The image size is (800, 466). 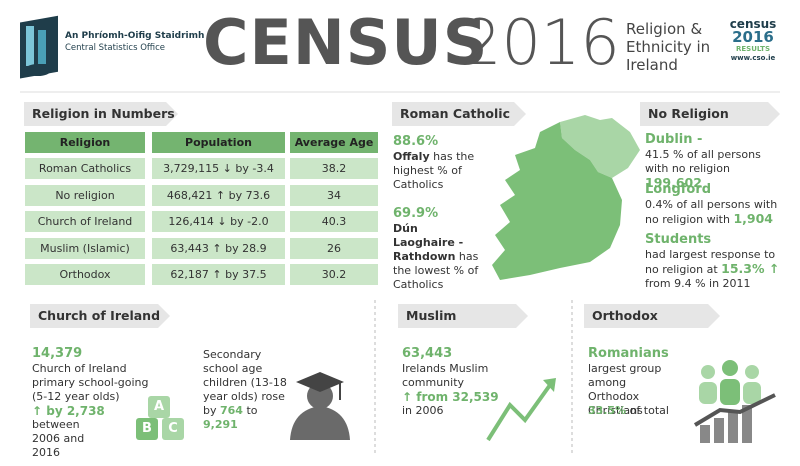 What do you see at coordinates (334, 142) in the screenshot?
I see `table-header: Average Age` at bounding box center [334, 142].